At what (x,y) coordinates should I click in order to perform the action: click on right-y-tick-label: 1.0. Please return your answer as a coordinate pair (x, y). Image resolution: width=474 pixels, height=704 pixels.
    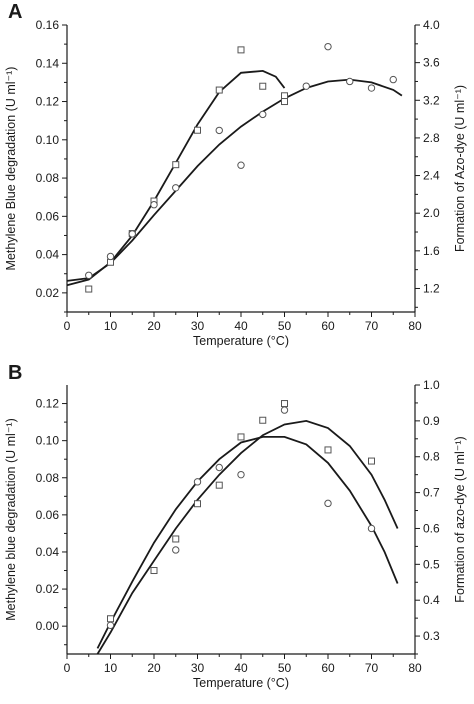
    Looking at the image, I should click on (431, 385).